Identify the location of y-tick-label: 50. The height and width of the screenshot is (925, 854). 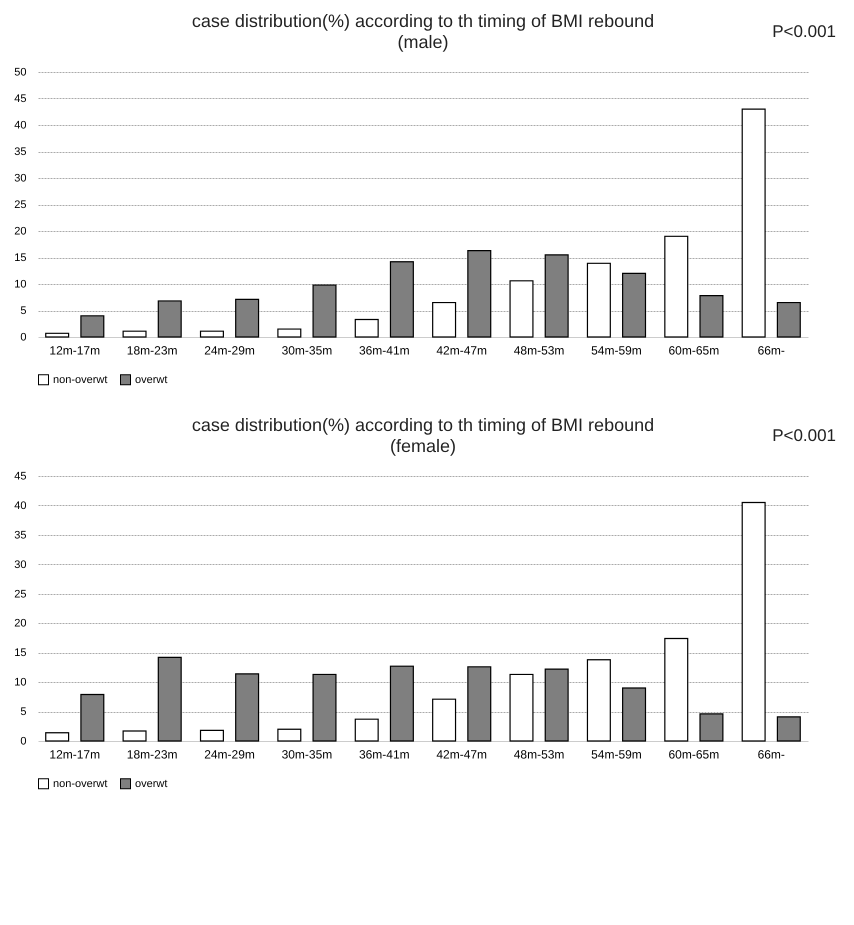
(20, 72).